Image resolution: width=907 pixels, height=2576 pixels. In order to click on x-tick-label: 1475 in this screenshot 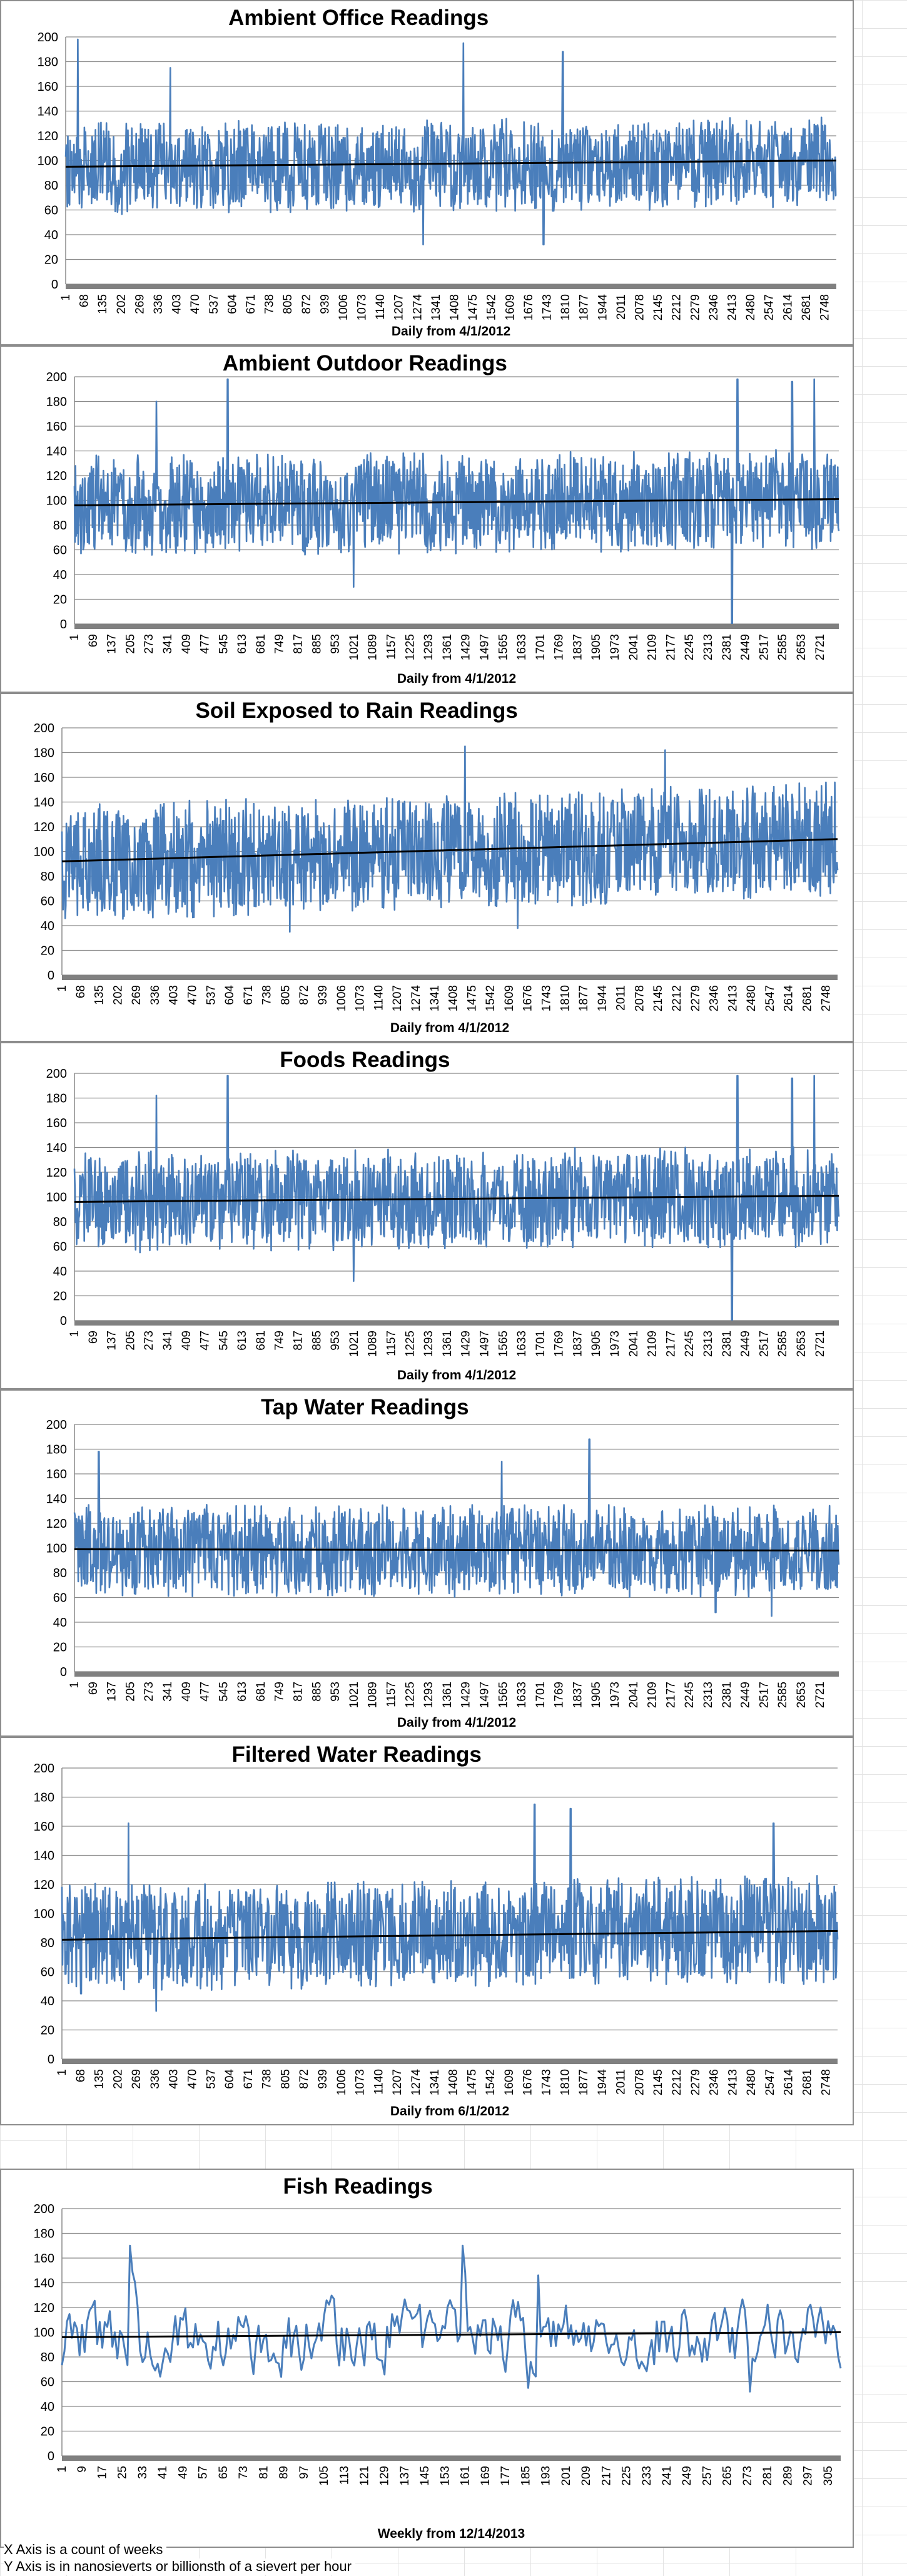, I will do `click(472, 998)`.